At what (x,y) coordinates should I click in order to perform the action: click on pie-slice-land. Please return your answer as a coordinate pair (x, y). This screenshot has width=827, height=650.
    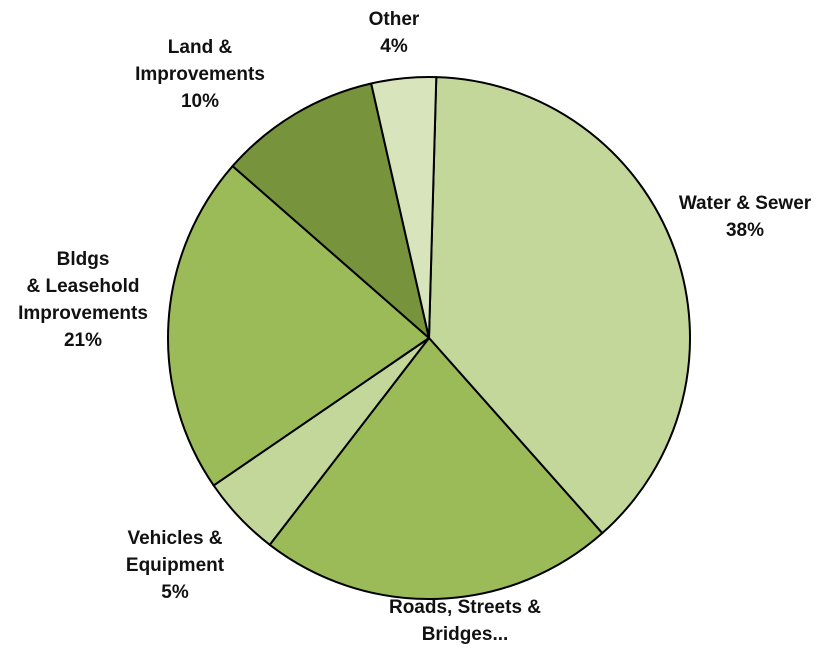
    Looking at the image, I should click on (330, 210).